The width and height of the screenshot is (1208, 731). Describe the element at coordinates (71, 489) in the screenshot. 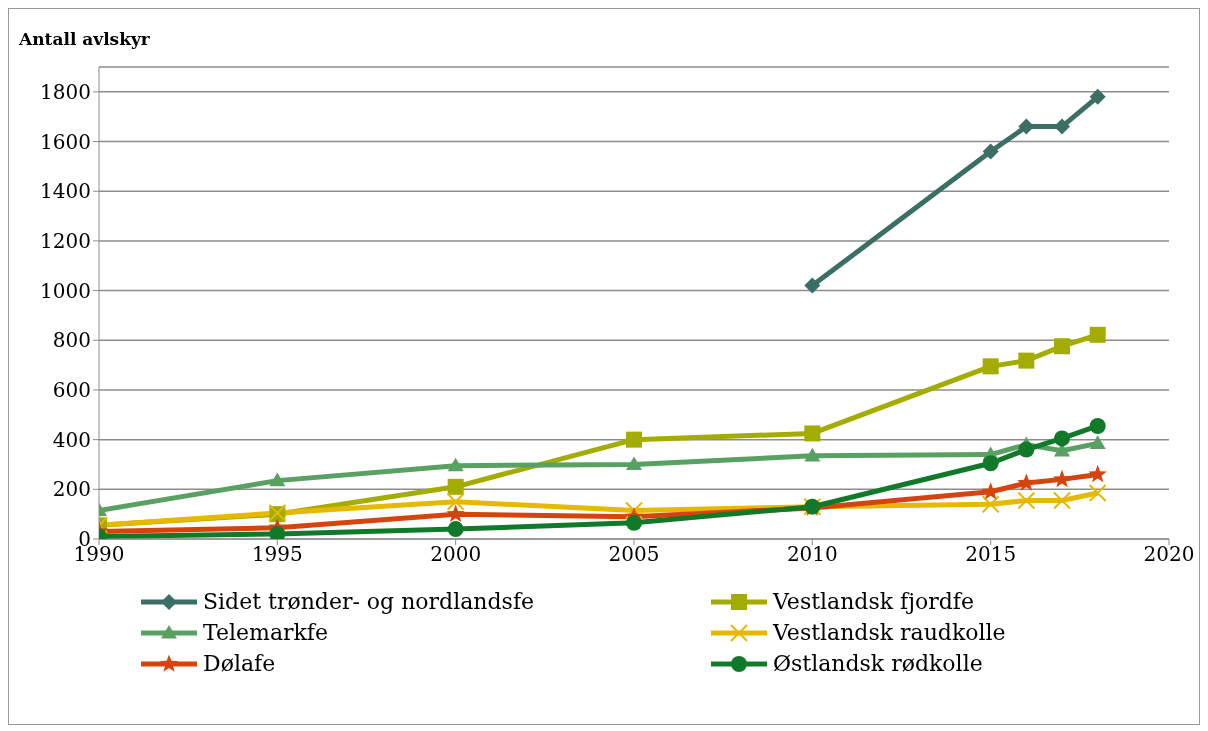

I see `y-tick-label: 200` at that location.